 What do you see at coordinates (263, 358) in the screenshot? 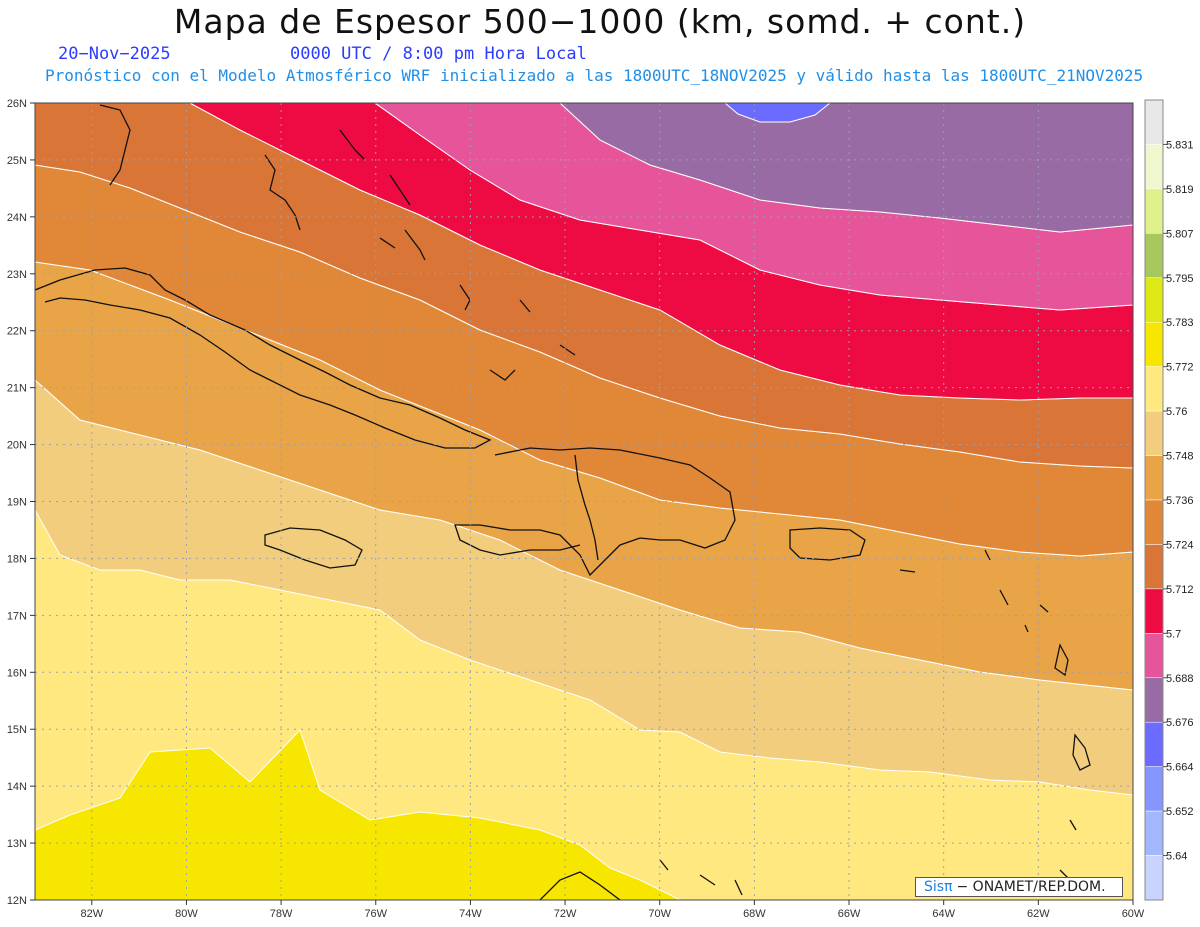
I see `cuba-outline` at bounding box center [263, 358].